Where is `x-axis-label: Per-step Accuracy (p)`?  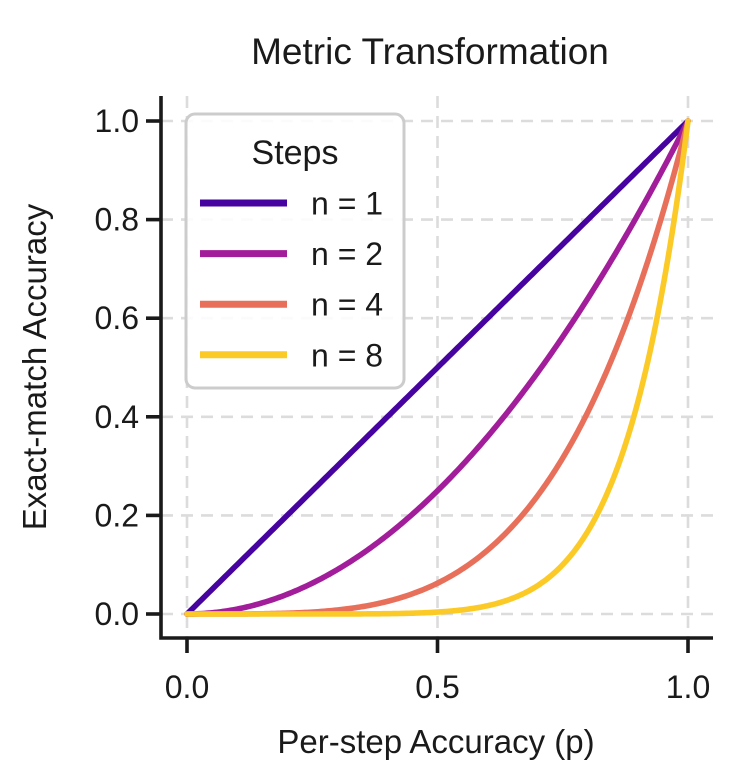 x-axis-label: Per-step Accuracy (p) is located at coordinates (435, 741).